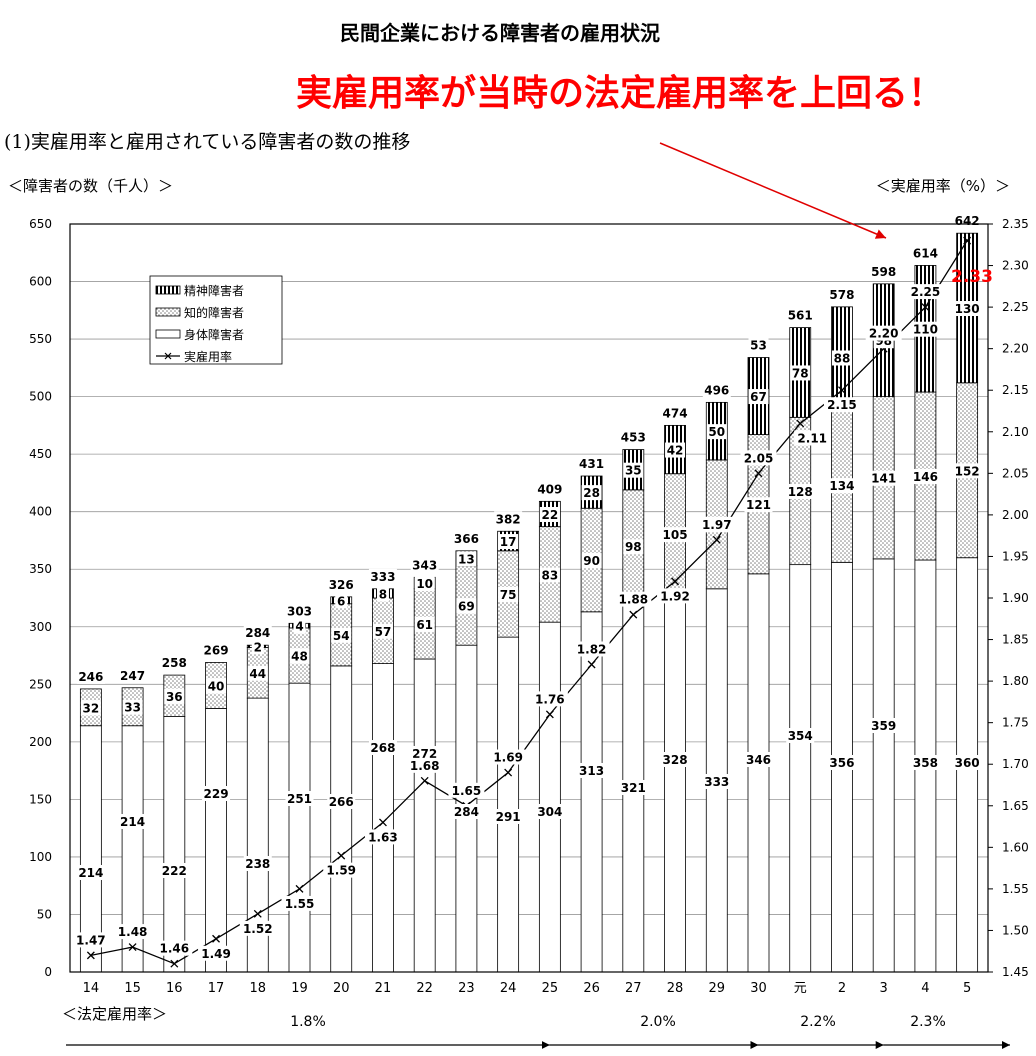 This screenshot has height=1056, width=1036. I want to click on x-tick-label: 元, so click(800, 988).